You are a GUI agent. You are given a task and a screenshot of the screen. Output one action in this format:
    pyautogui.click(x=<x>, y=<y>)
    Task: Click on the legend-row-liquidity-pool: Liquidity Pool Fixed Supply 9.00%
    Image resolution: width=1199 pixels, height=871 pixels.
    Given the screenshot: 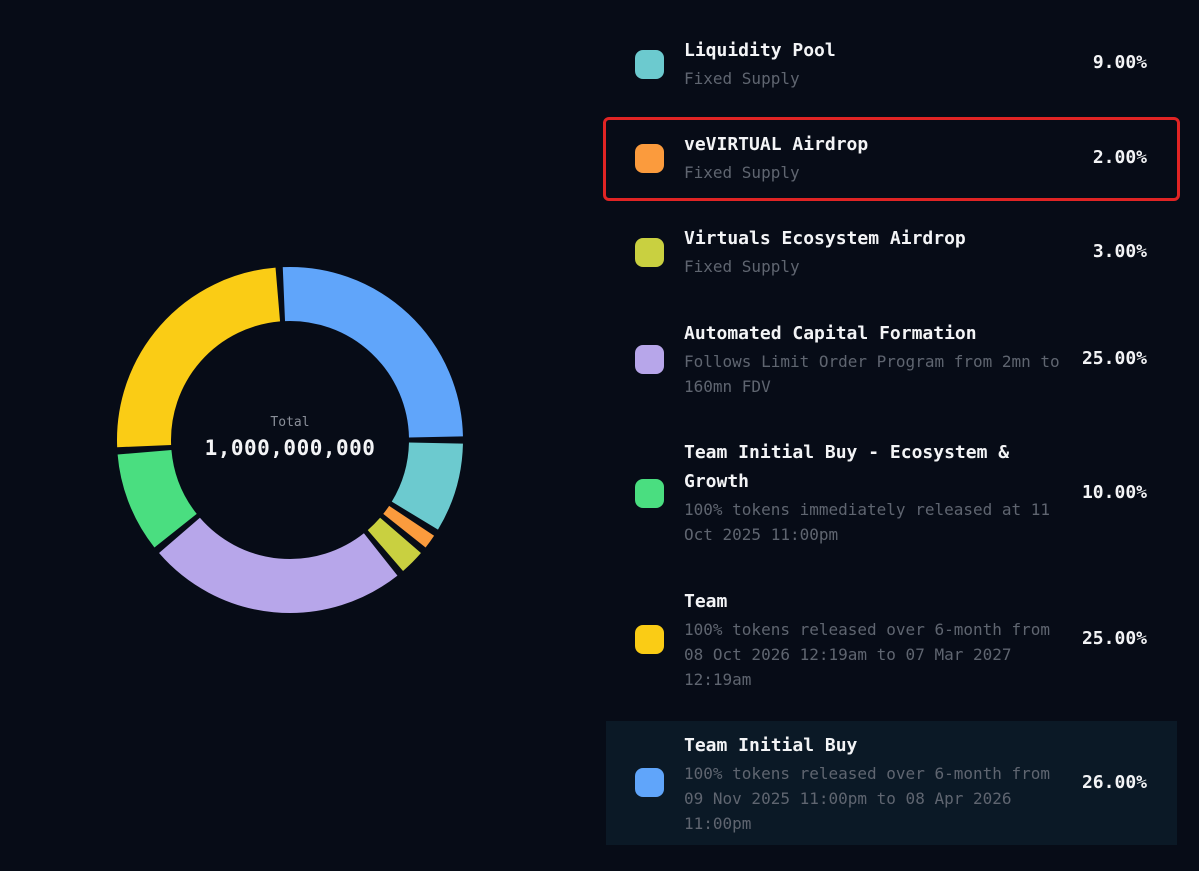 What is the action you would take?
    pyautogui.click(x=891, y=64)
    